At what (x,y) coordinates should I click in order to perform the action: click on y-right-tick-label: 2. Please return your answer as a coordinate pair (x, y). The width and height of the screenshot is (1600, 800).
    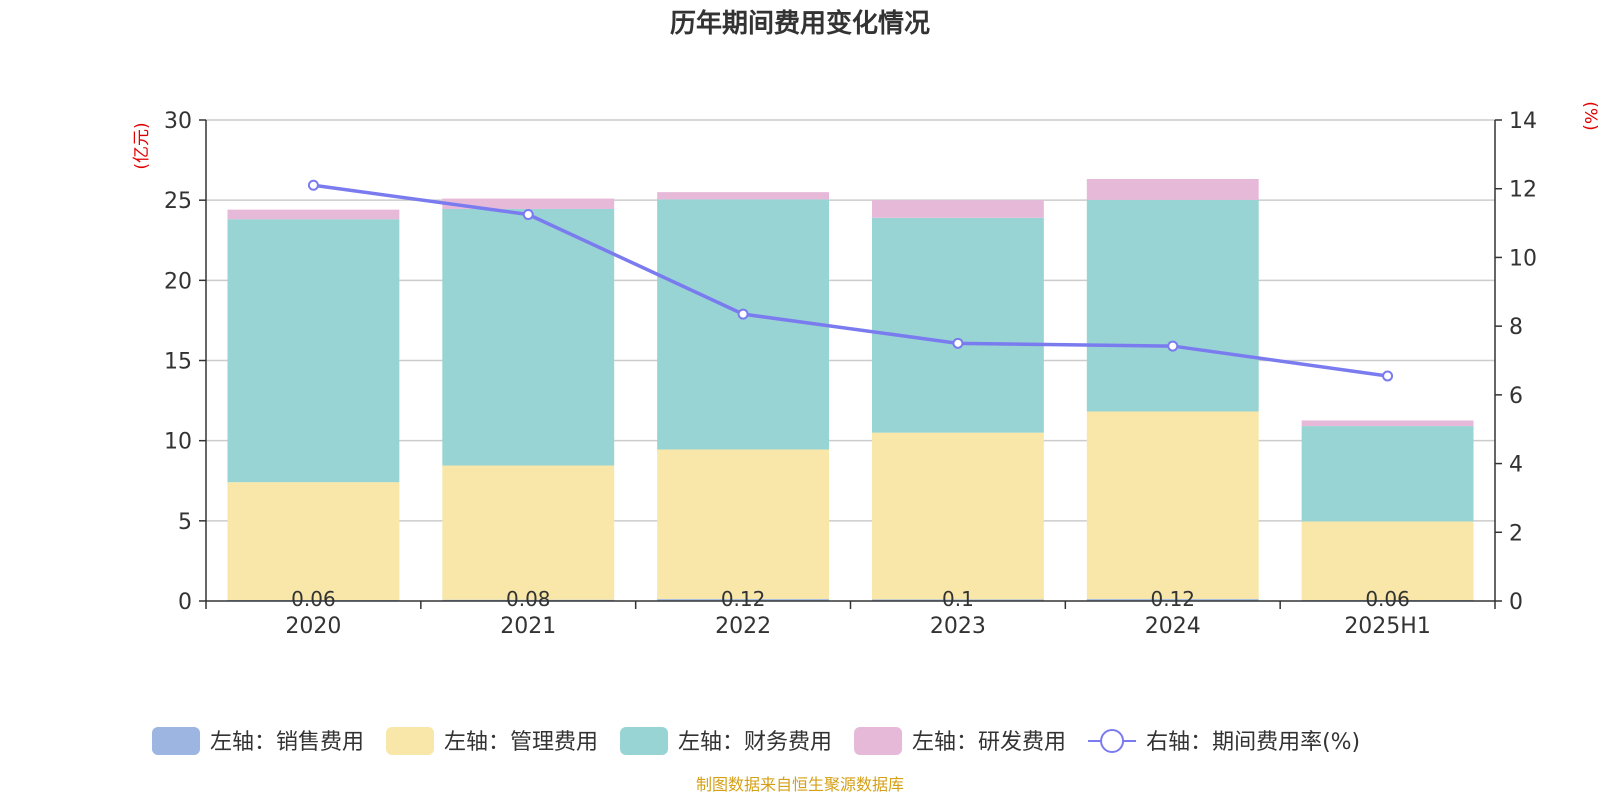
    Looking at the image, I should click on (1516, 533).